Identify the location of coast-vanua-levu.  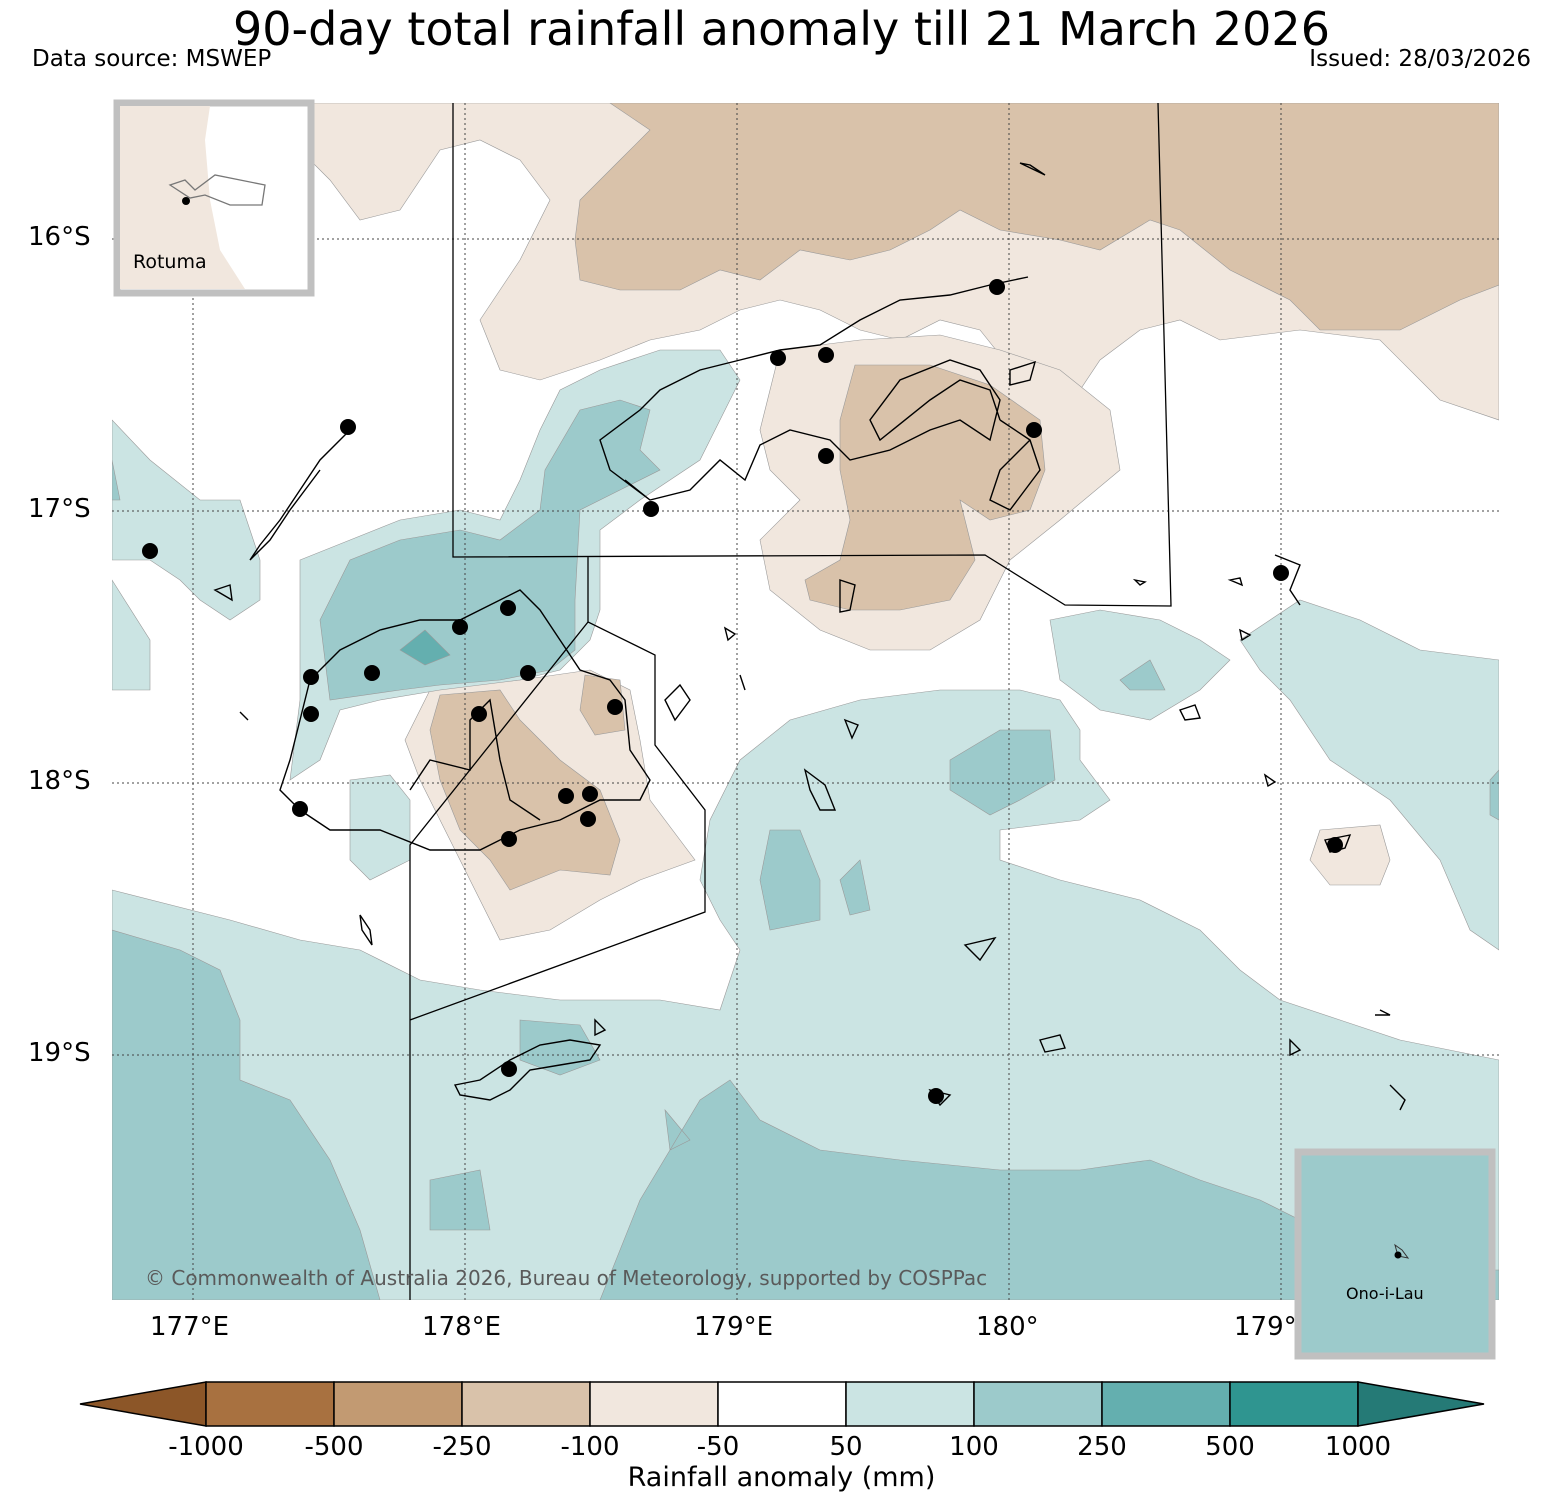
(820, 393).